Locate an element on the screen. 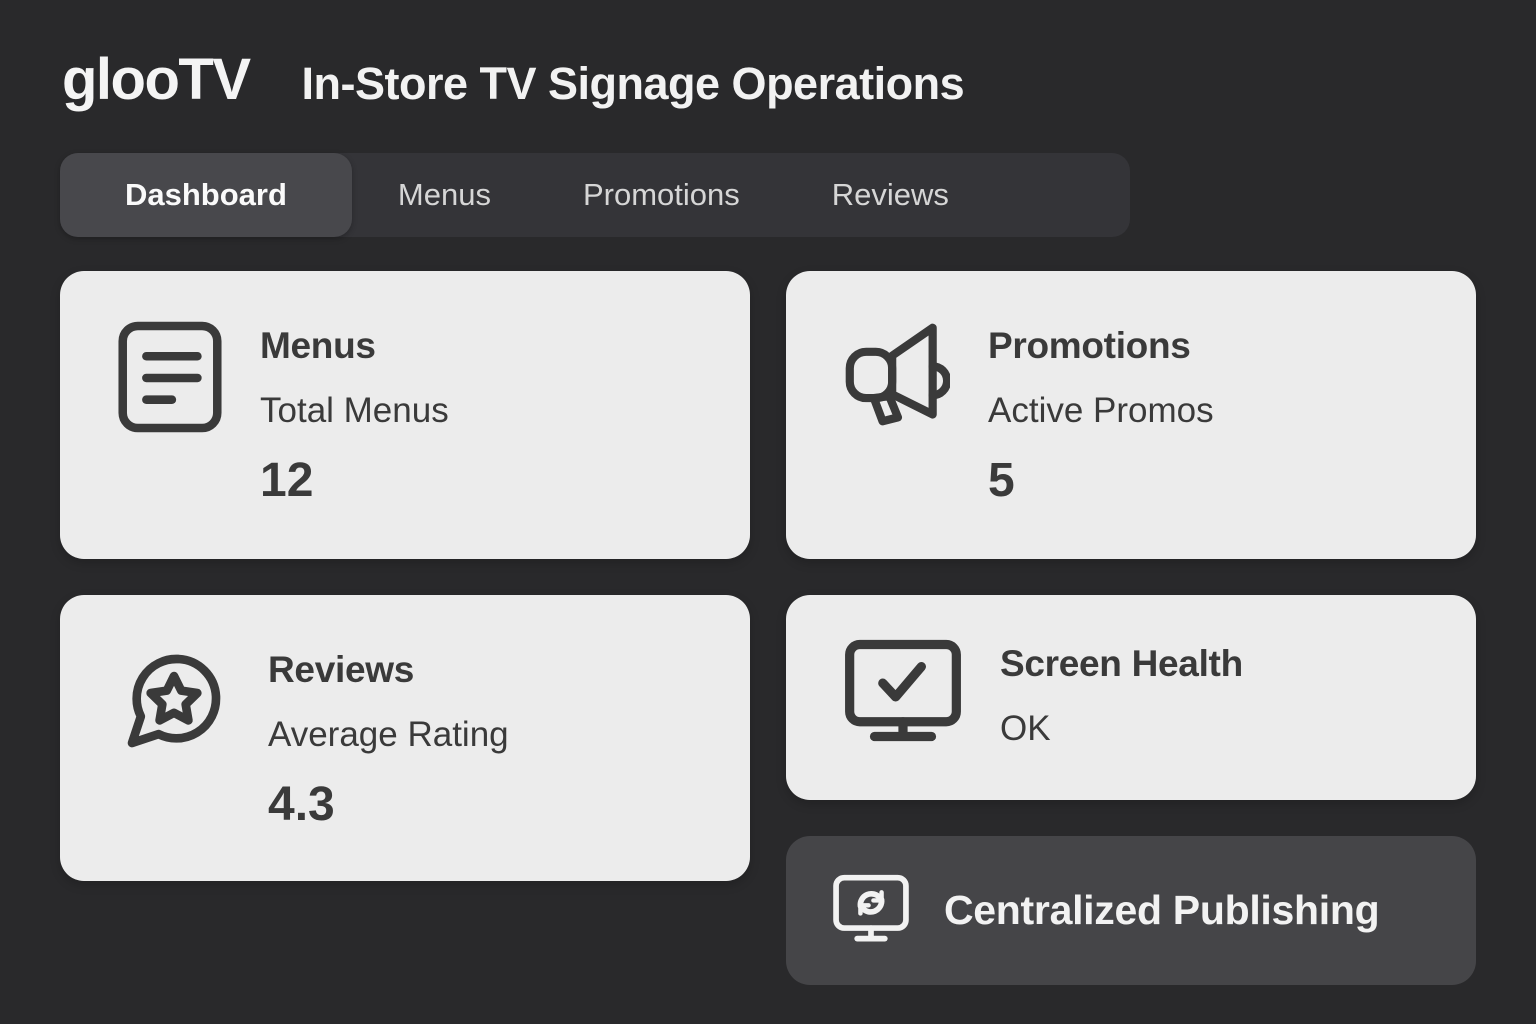 The image size is (1536, 1024). stat-card-menus: Menus Total Menus 12 is located at coordinates (405, 415).